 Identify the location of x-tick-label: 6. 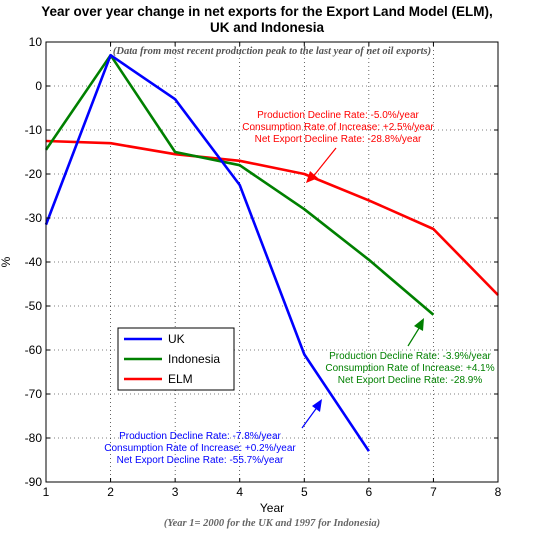
(369, 492).